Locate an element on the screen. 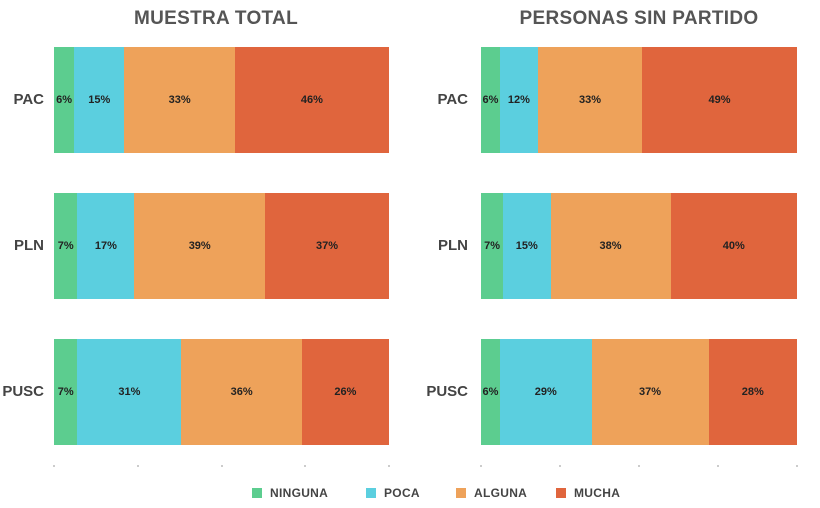 The height and width of the screenshot is (508, 820). panel-title-sin-partido: PERSONAS SIN PARTIDO is located at coordinates (639, 18).